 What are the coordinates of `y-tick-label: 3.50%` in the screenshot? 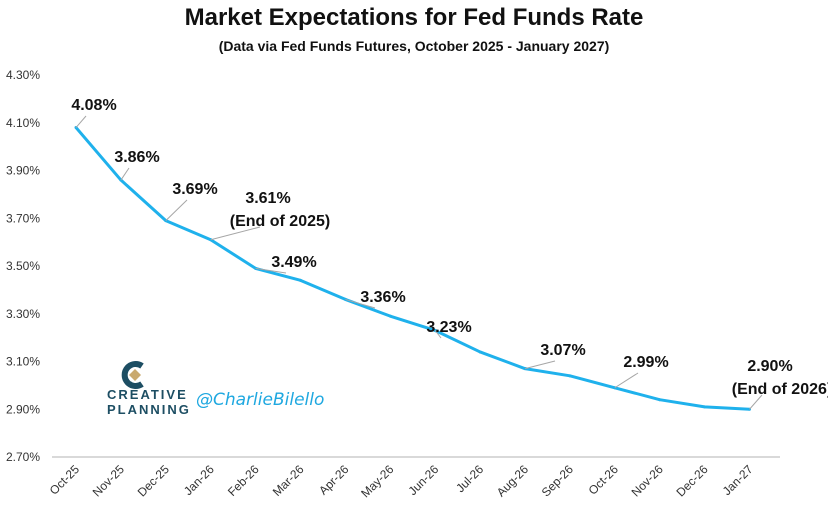 It's located at (23, 266).